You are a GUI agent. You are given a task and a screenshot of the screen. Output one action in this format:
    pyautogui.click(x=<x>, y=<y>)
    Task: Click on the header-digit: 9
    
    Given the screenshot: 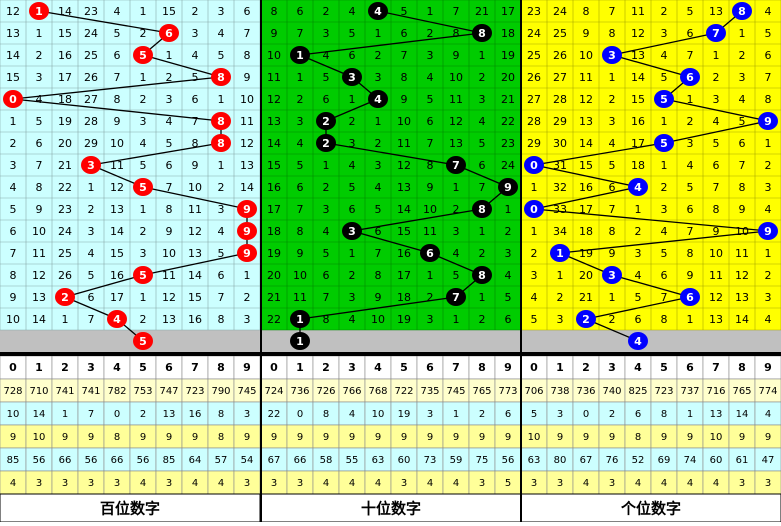 What is the action you would take?
    pyautogui.click(x=508, y=367)
    